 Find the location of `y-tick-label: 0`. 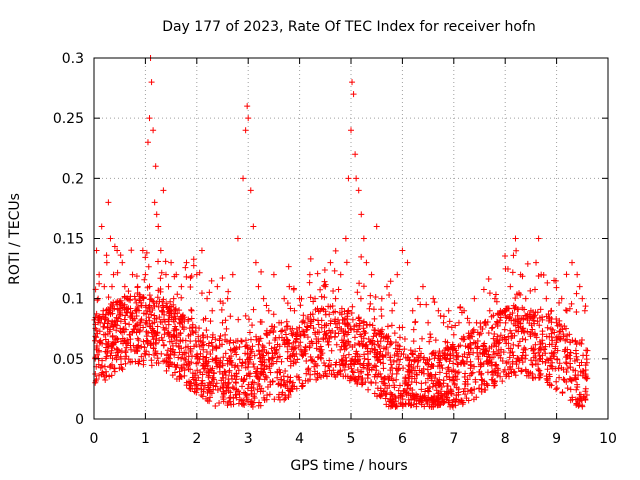

y-tick-label: 0 is located at coordinates (79, 420).